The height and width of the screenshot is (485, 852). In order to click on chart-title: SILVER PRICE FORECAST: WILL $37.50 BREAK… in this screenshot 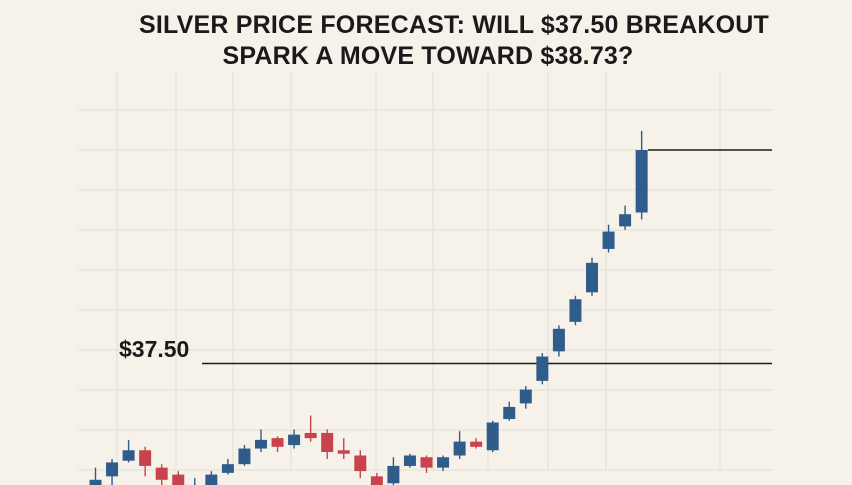, I will do `click(426, 41)`.